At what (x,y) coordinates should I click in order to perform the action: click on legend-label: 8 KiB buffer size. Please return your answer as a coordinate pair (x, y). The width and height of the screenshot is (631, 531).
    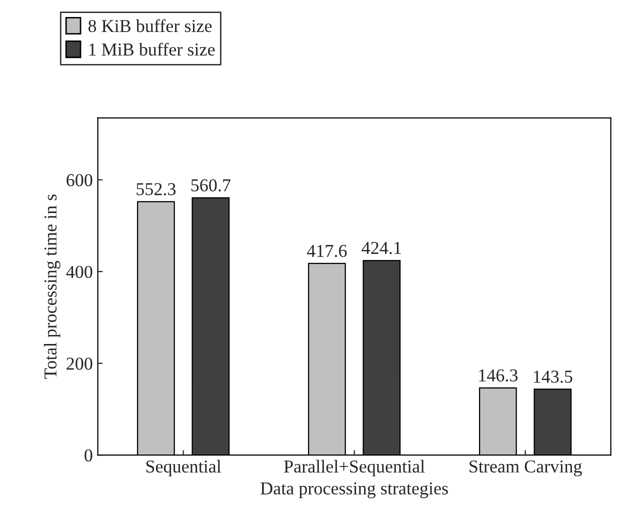
    Looking at the image, I should click on (150, 25).